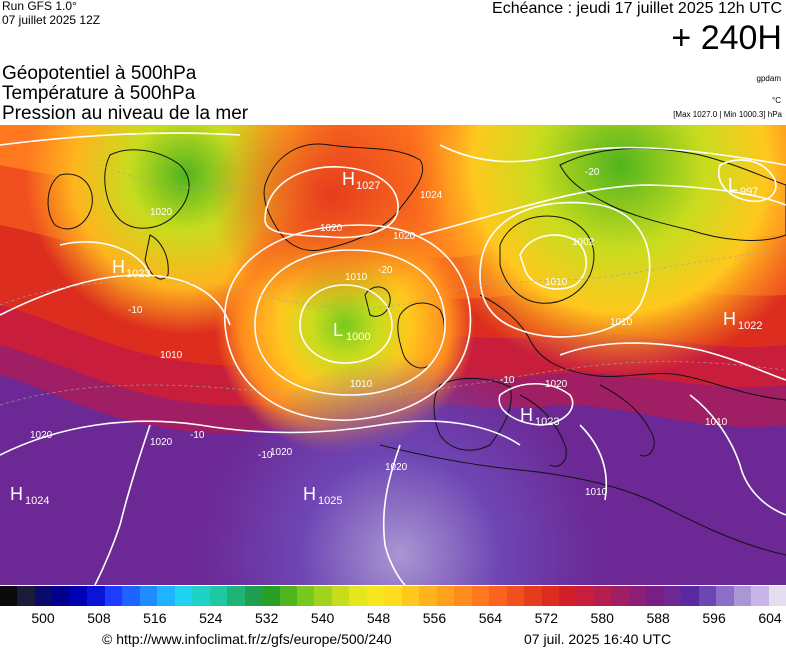 This screenshot has height=648, width=786. I want to click on high-center: H 1024, so click(29, 495).